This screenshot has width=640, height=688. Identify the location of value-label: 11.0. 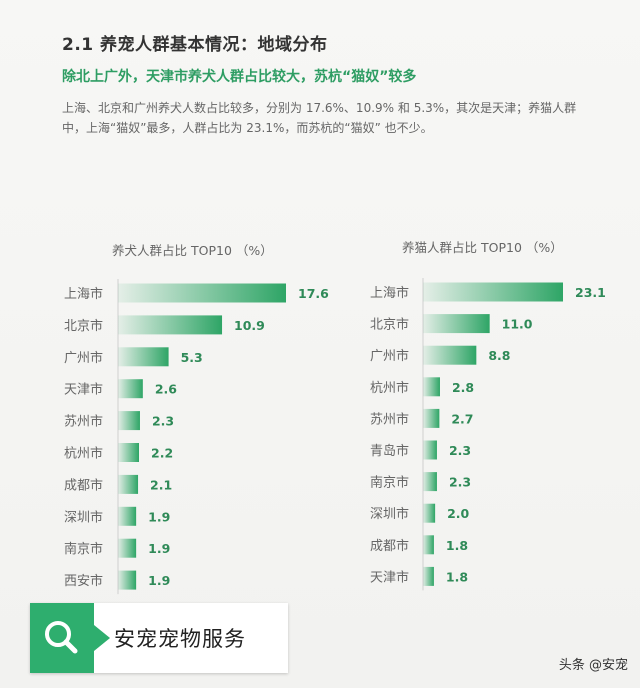
(517, 324).